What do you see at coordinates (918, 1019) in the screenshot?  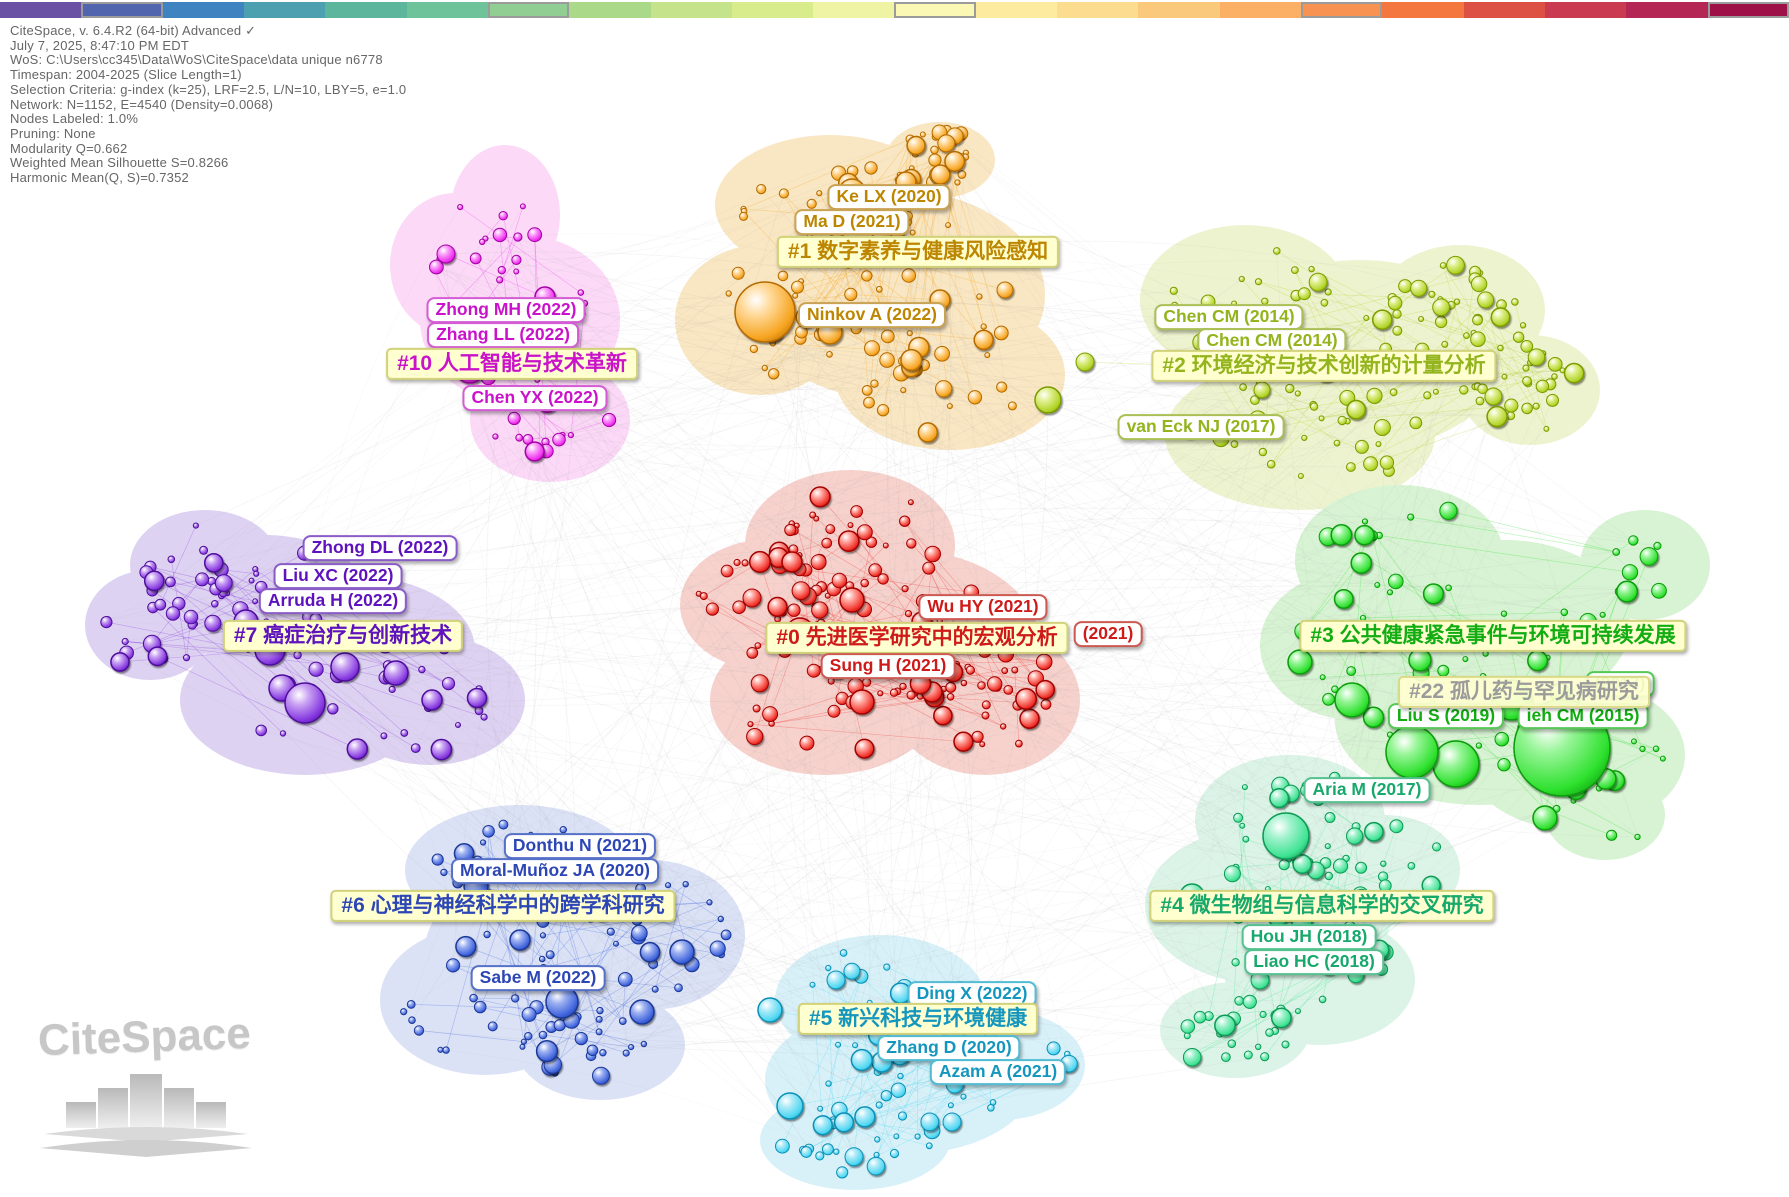 I see `cluster-label: #5 新兴科技与环境健康` at bounding box center [918, 1019].